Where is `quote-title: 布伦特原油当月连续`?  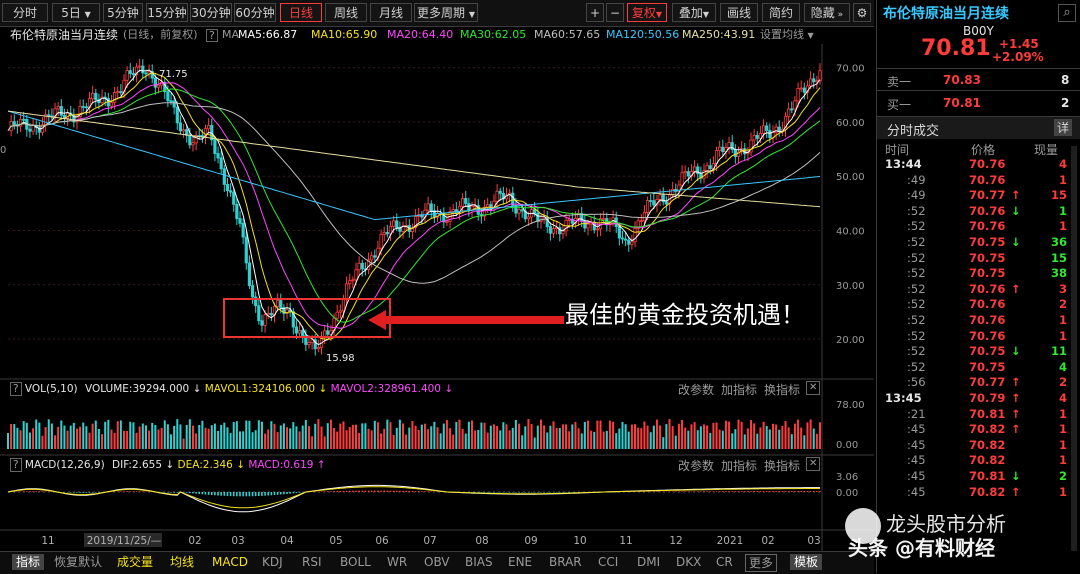
quote-title: 布伦特原油当月连续 is located at coordinates (946, 13).